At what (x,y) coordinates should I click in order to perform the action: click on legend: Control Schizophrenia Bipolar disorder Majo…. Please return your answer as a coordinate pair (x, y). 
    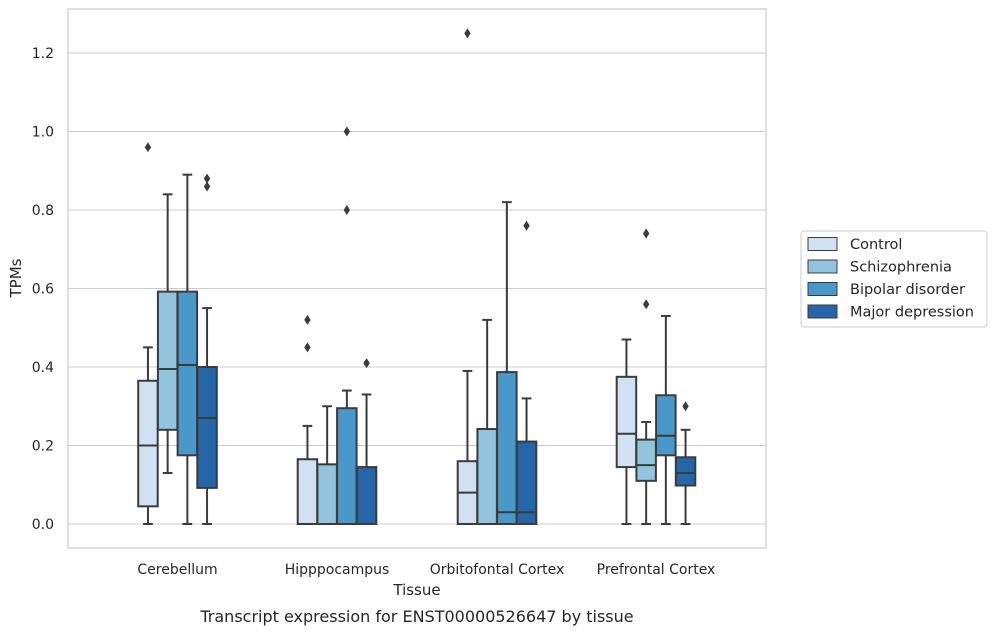
    Looking at the image, I should click on (894, 279).